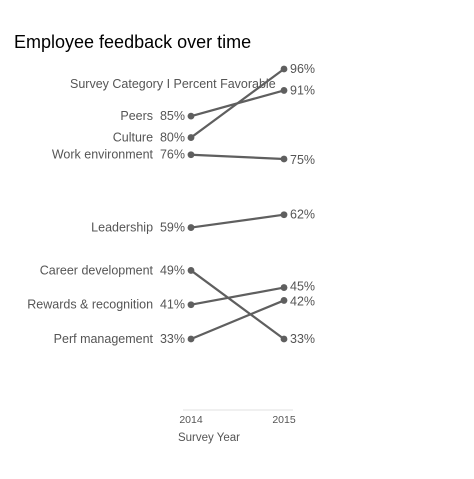 This screenshot has width=474, height=479. I want to click on series-line-career-development, so click(237, 305).